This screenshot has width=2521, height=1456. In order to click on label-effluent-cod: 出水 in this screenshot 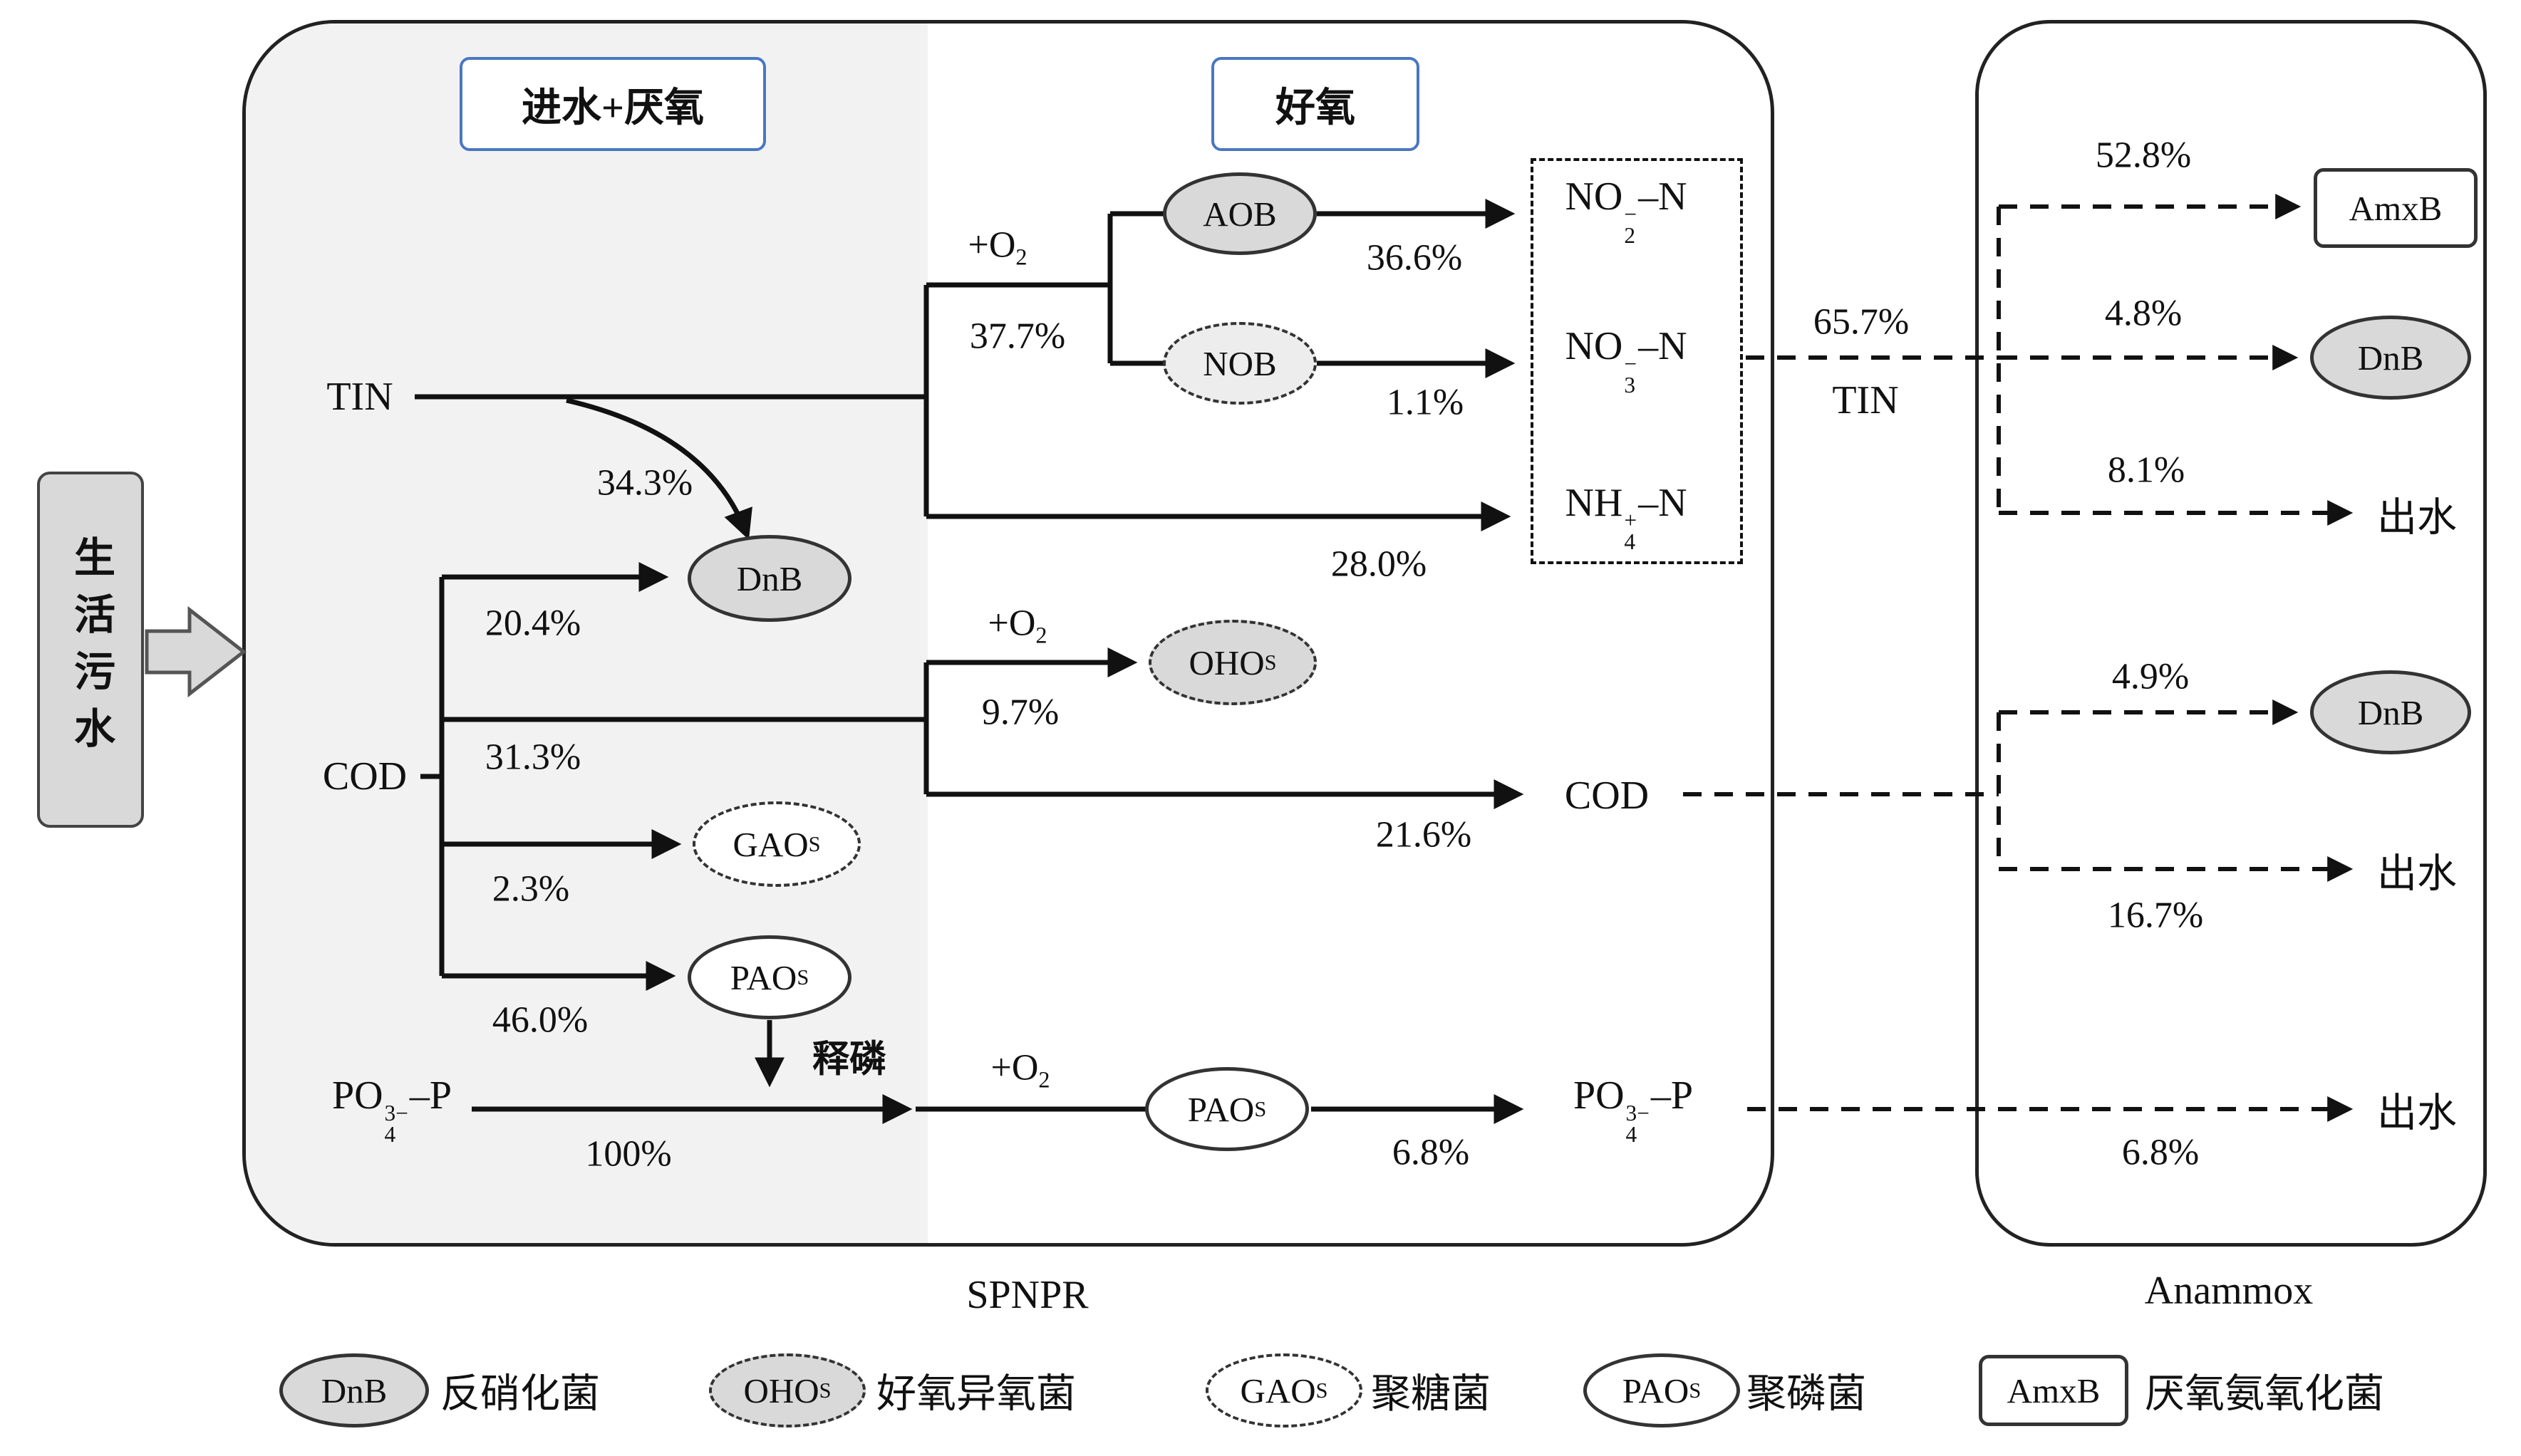, I will do `click(2417, 874)`.